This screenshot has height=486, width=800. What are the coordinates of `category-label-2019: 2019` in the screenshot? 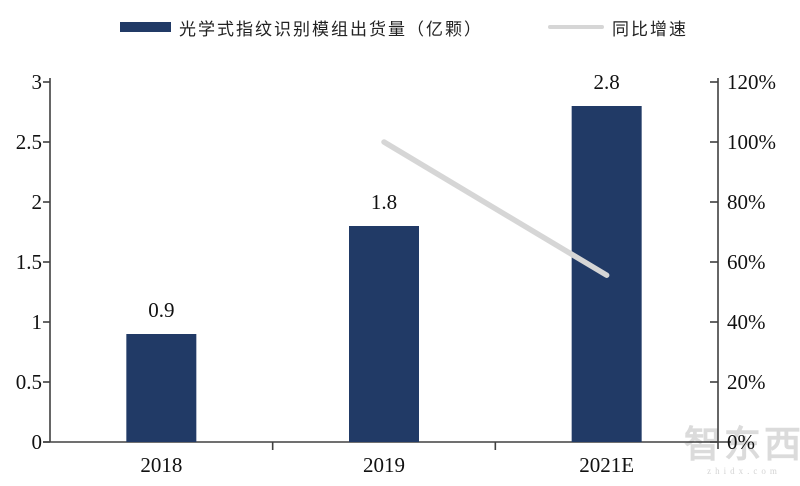 It's located at (384, 465).